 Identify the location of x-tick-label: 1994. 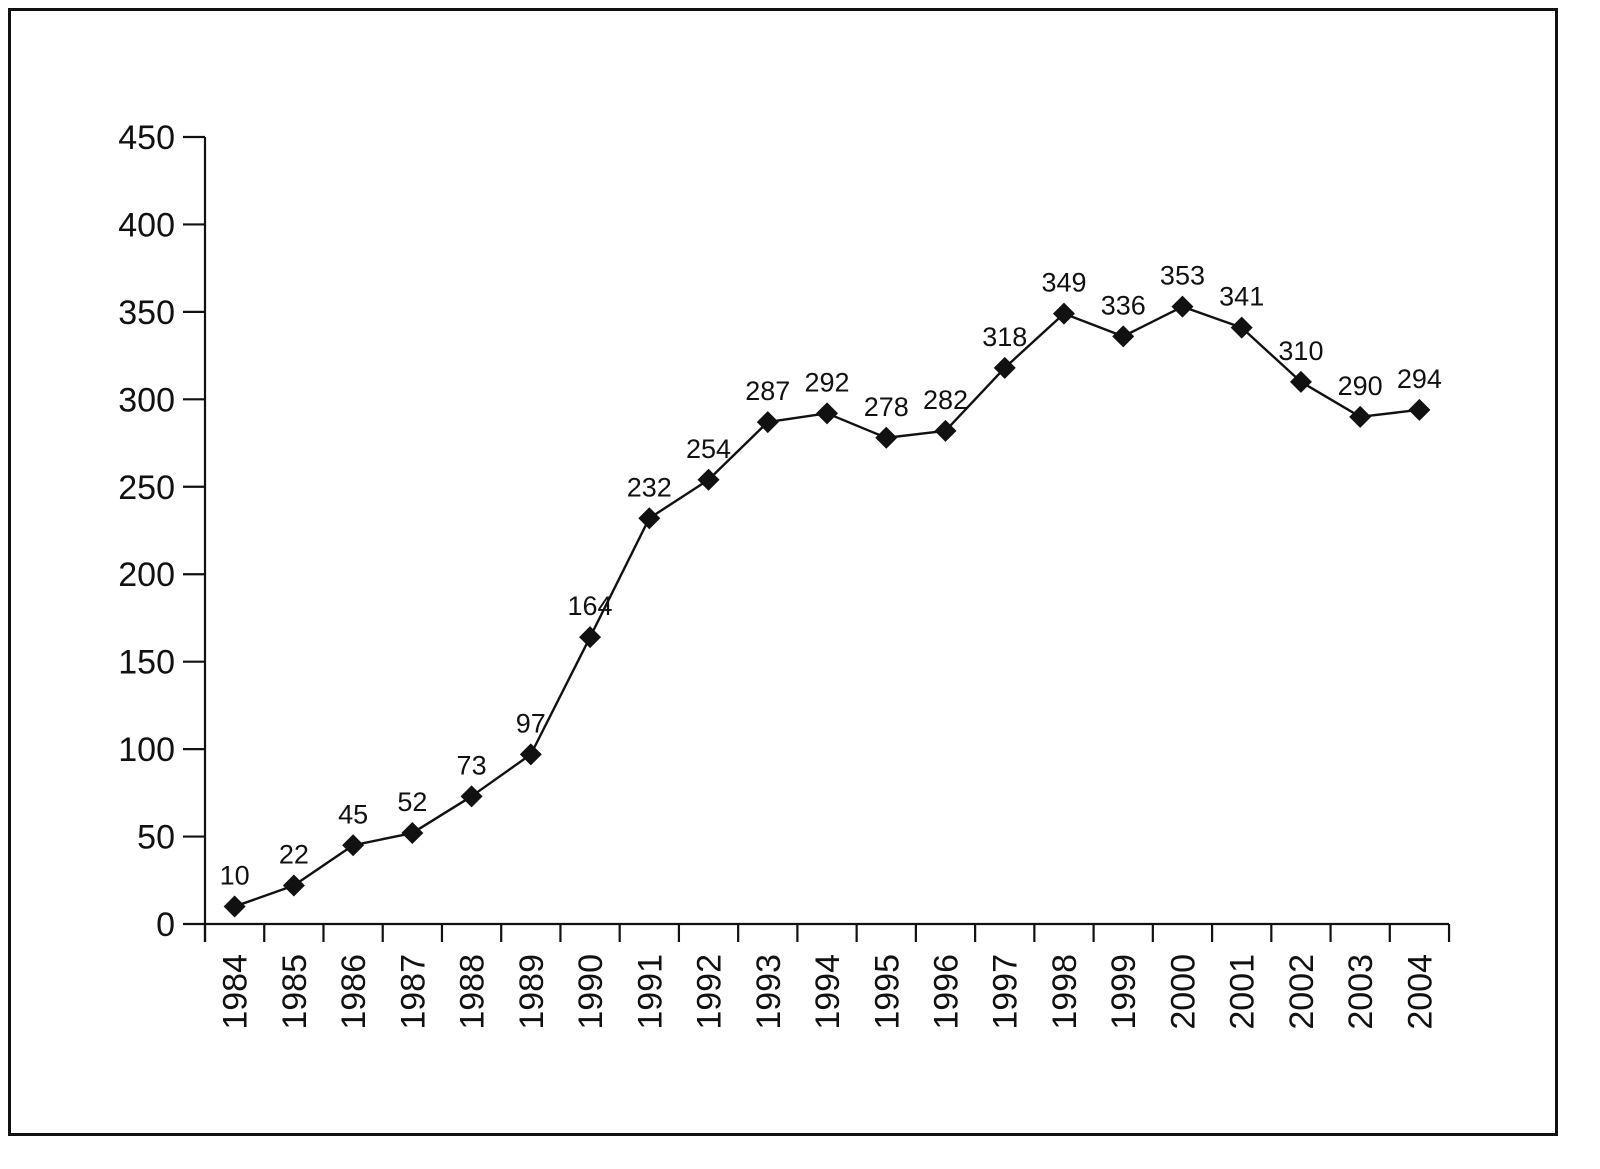
(828, 992).